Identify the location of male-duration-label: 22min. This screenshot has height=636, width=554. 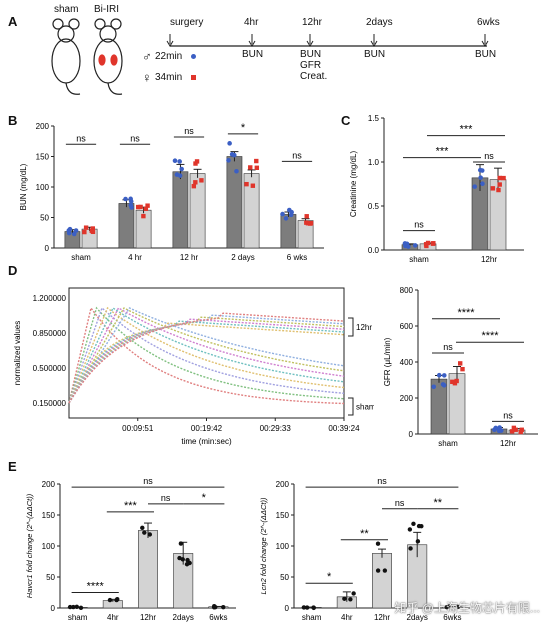
(168, 56).